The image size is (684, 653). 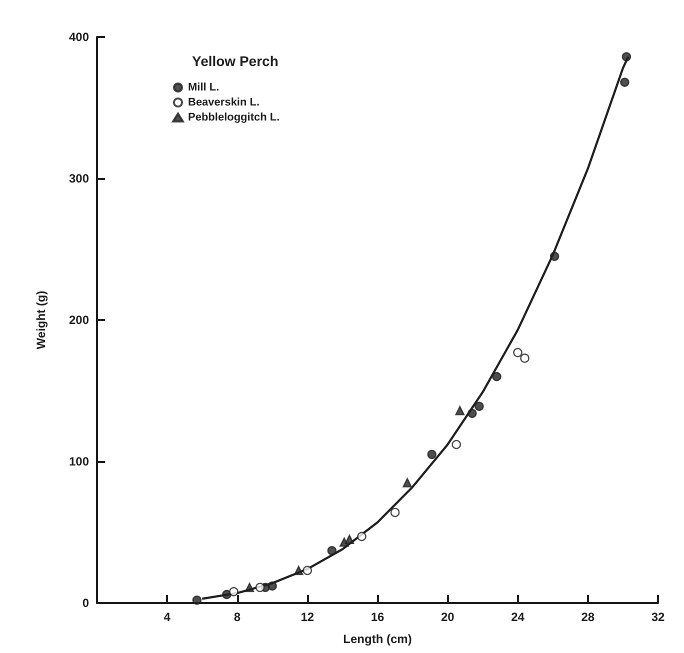 What do you see at coordinates (235, 61) in the screenshot?
I see `text: Yellow Perch` at bounding box center [235, 61].